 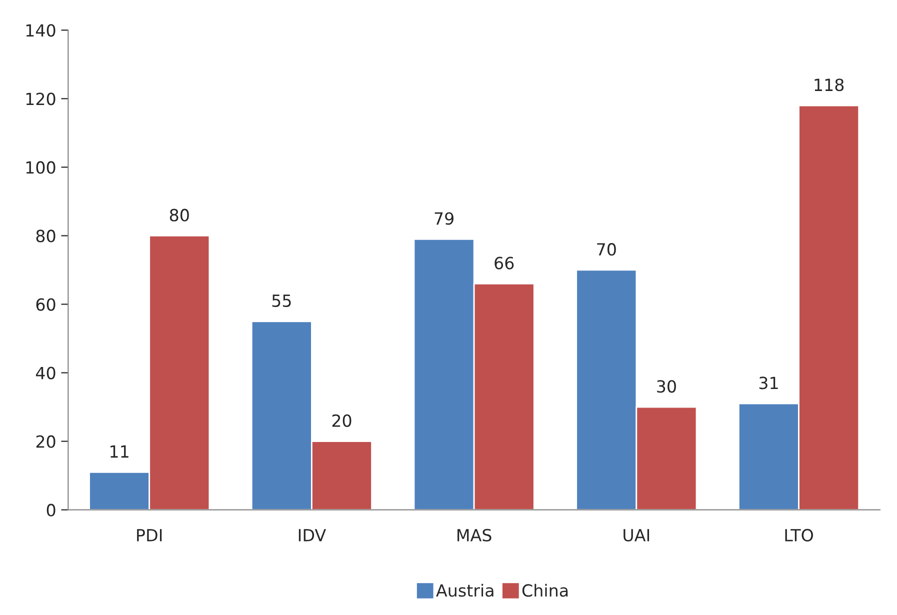 What do you see at coordinates (119, 451) in the screenshot?
I see `data-label: 11` at bounding box center [119, 451].